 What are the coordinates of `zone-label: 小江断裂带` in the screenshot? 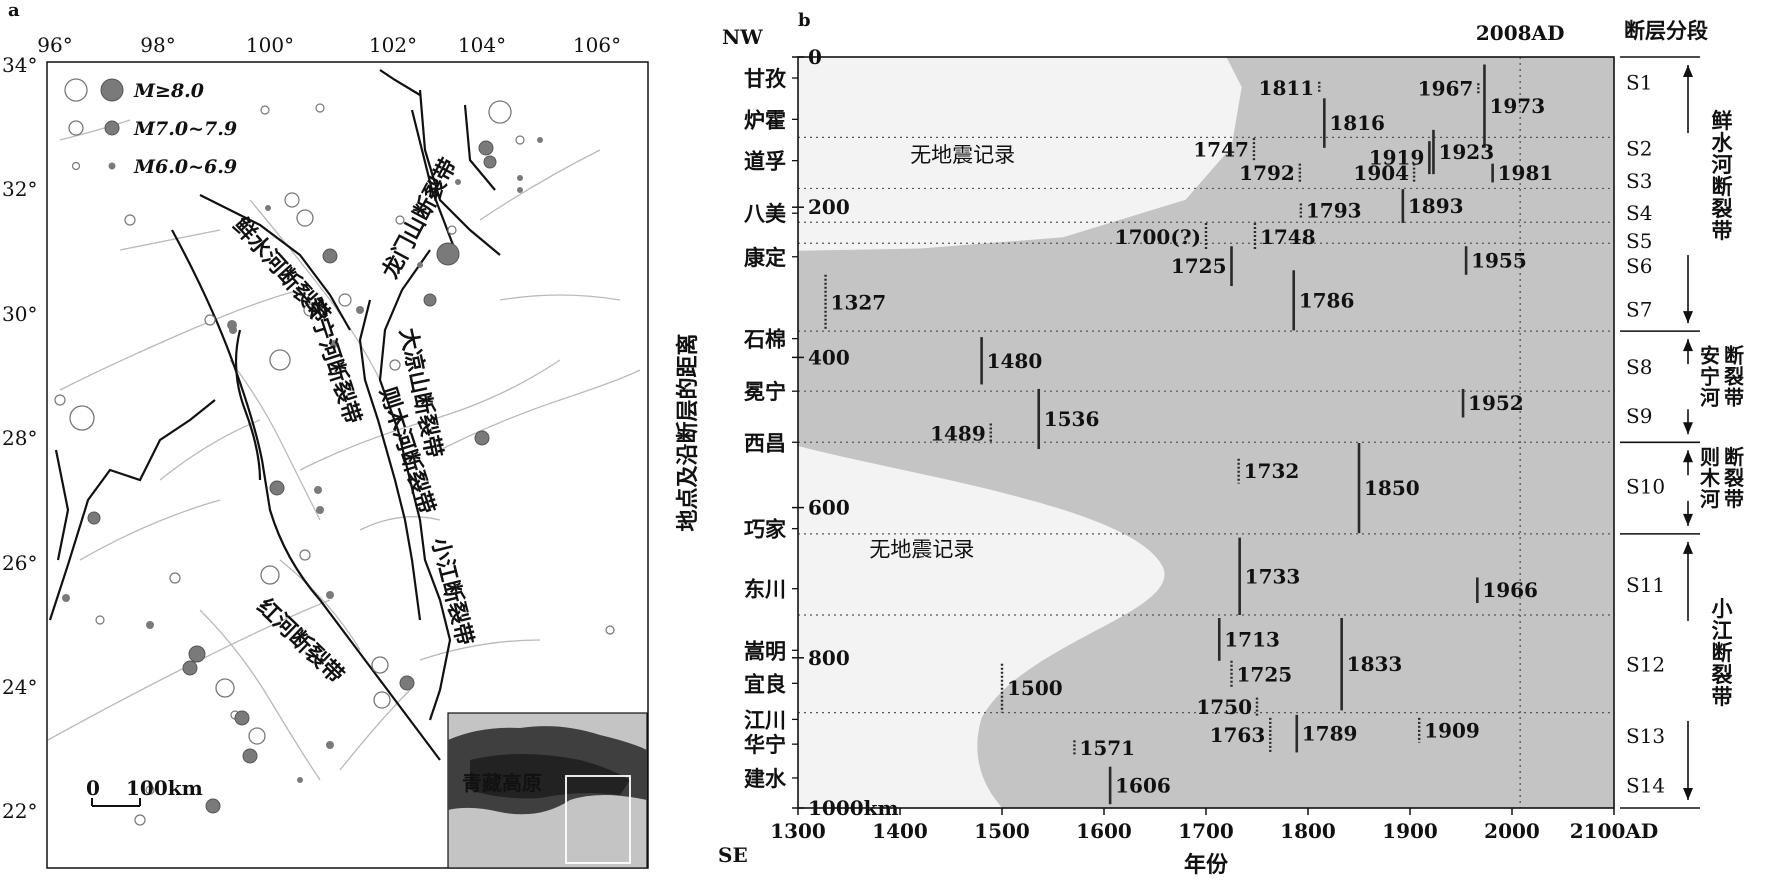 It's located at (1722, 653).